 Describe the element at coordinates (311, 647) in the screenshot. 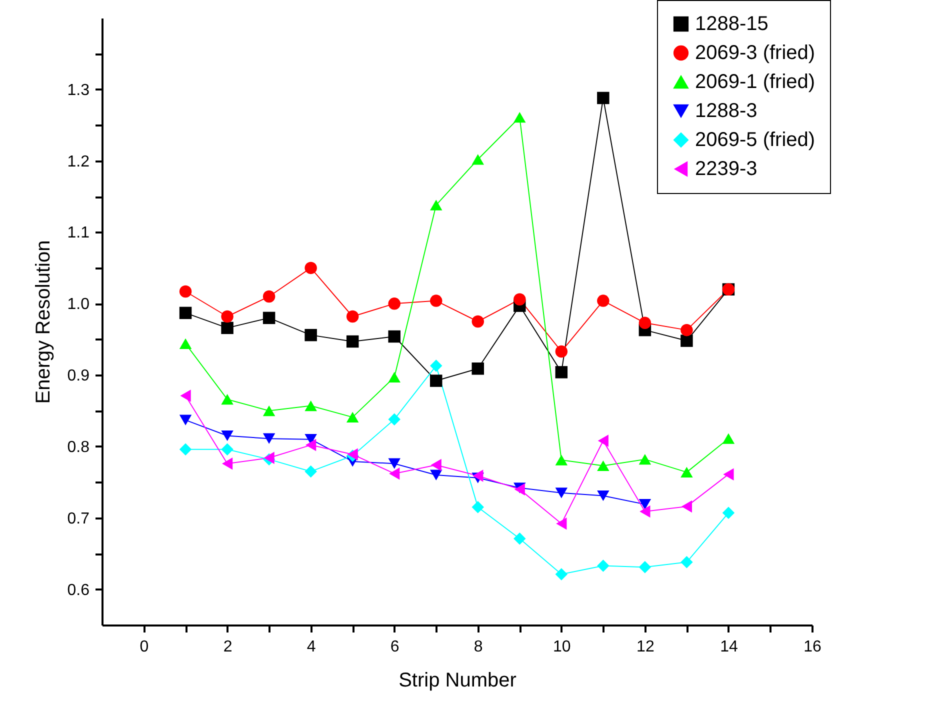

I see `x-tick-label: 4` at that location.